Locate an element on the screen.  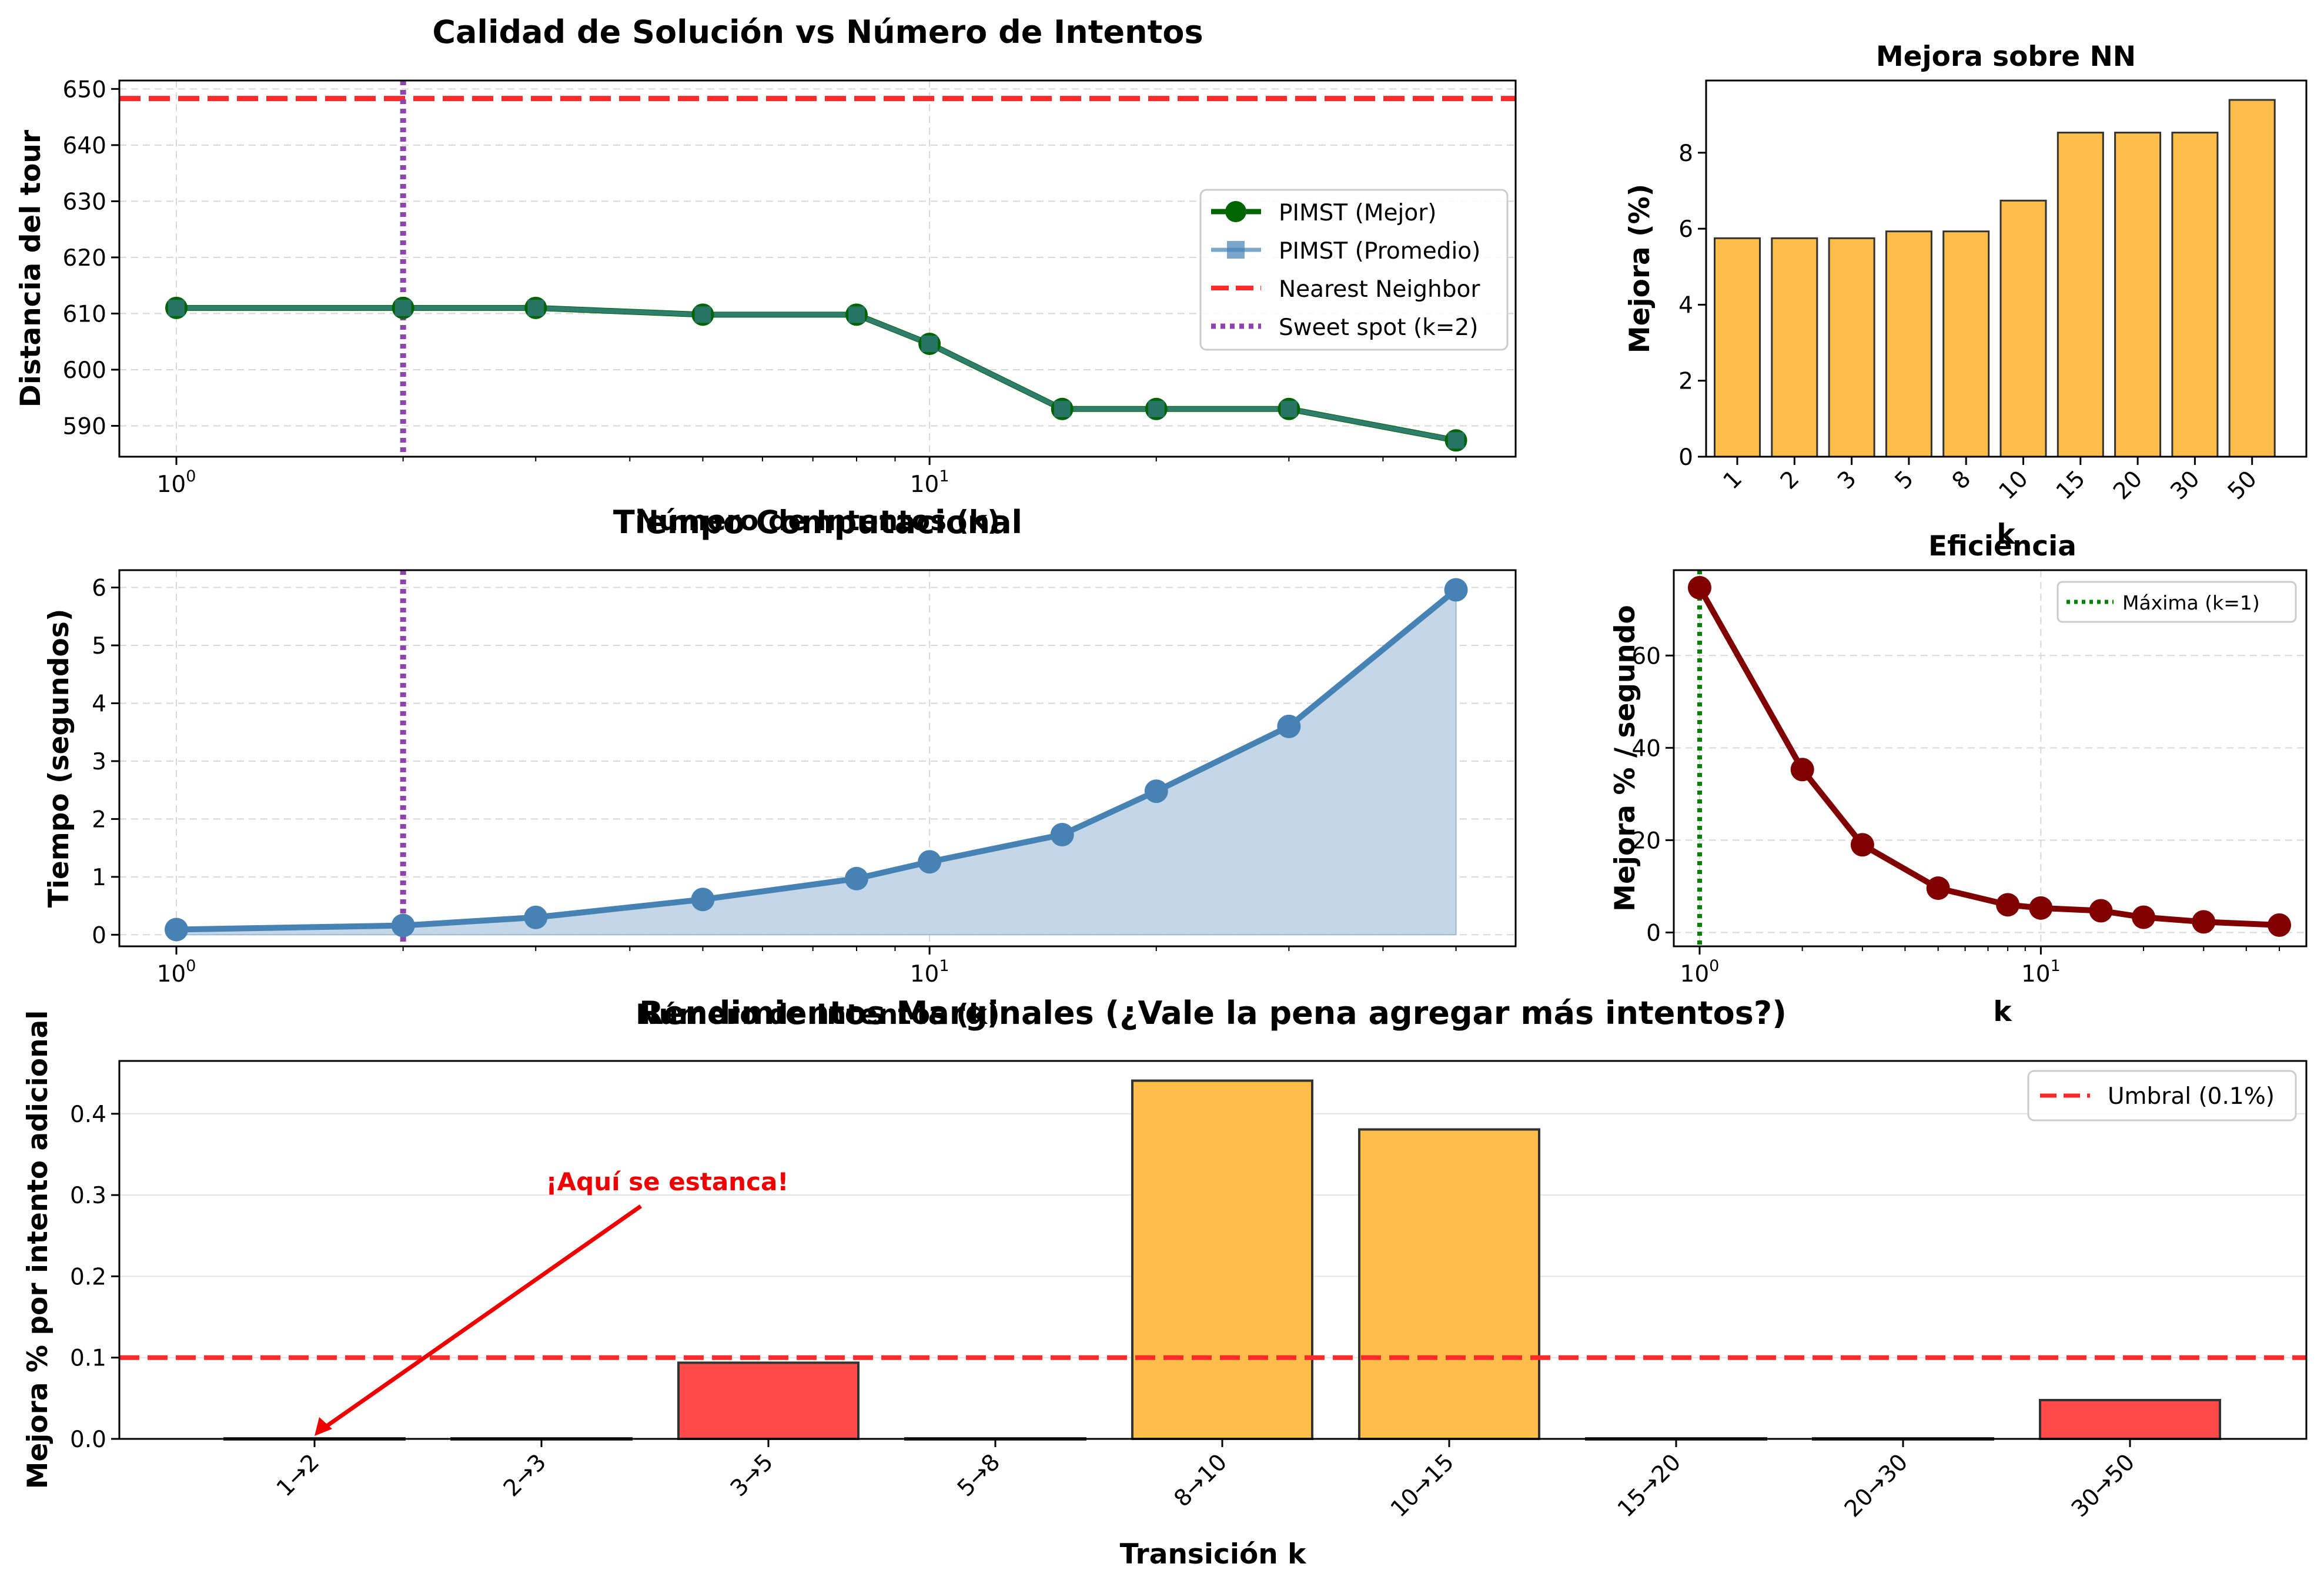
time-series-line is located at coordinates (817, 760).